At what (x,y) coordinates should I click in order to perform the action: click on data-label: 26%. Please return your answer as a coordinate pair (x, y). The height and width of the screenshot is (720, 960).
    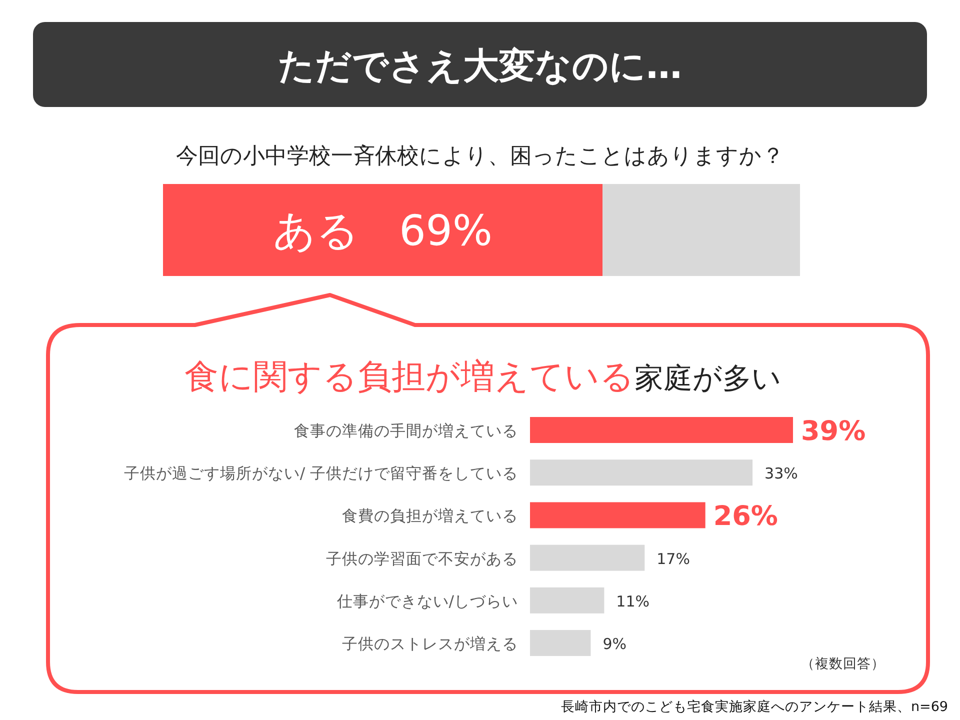
    Looking at the image, I should click on (745, 516).